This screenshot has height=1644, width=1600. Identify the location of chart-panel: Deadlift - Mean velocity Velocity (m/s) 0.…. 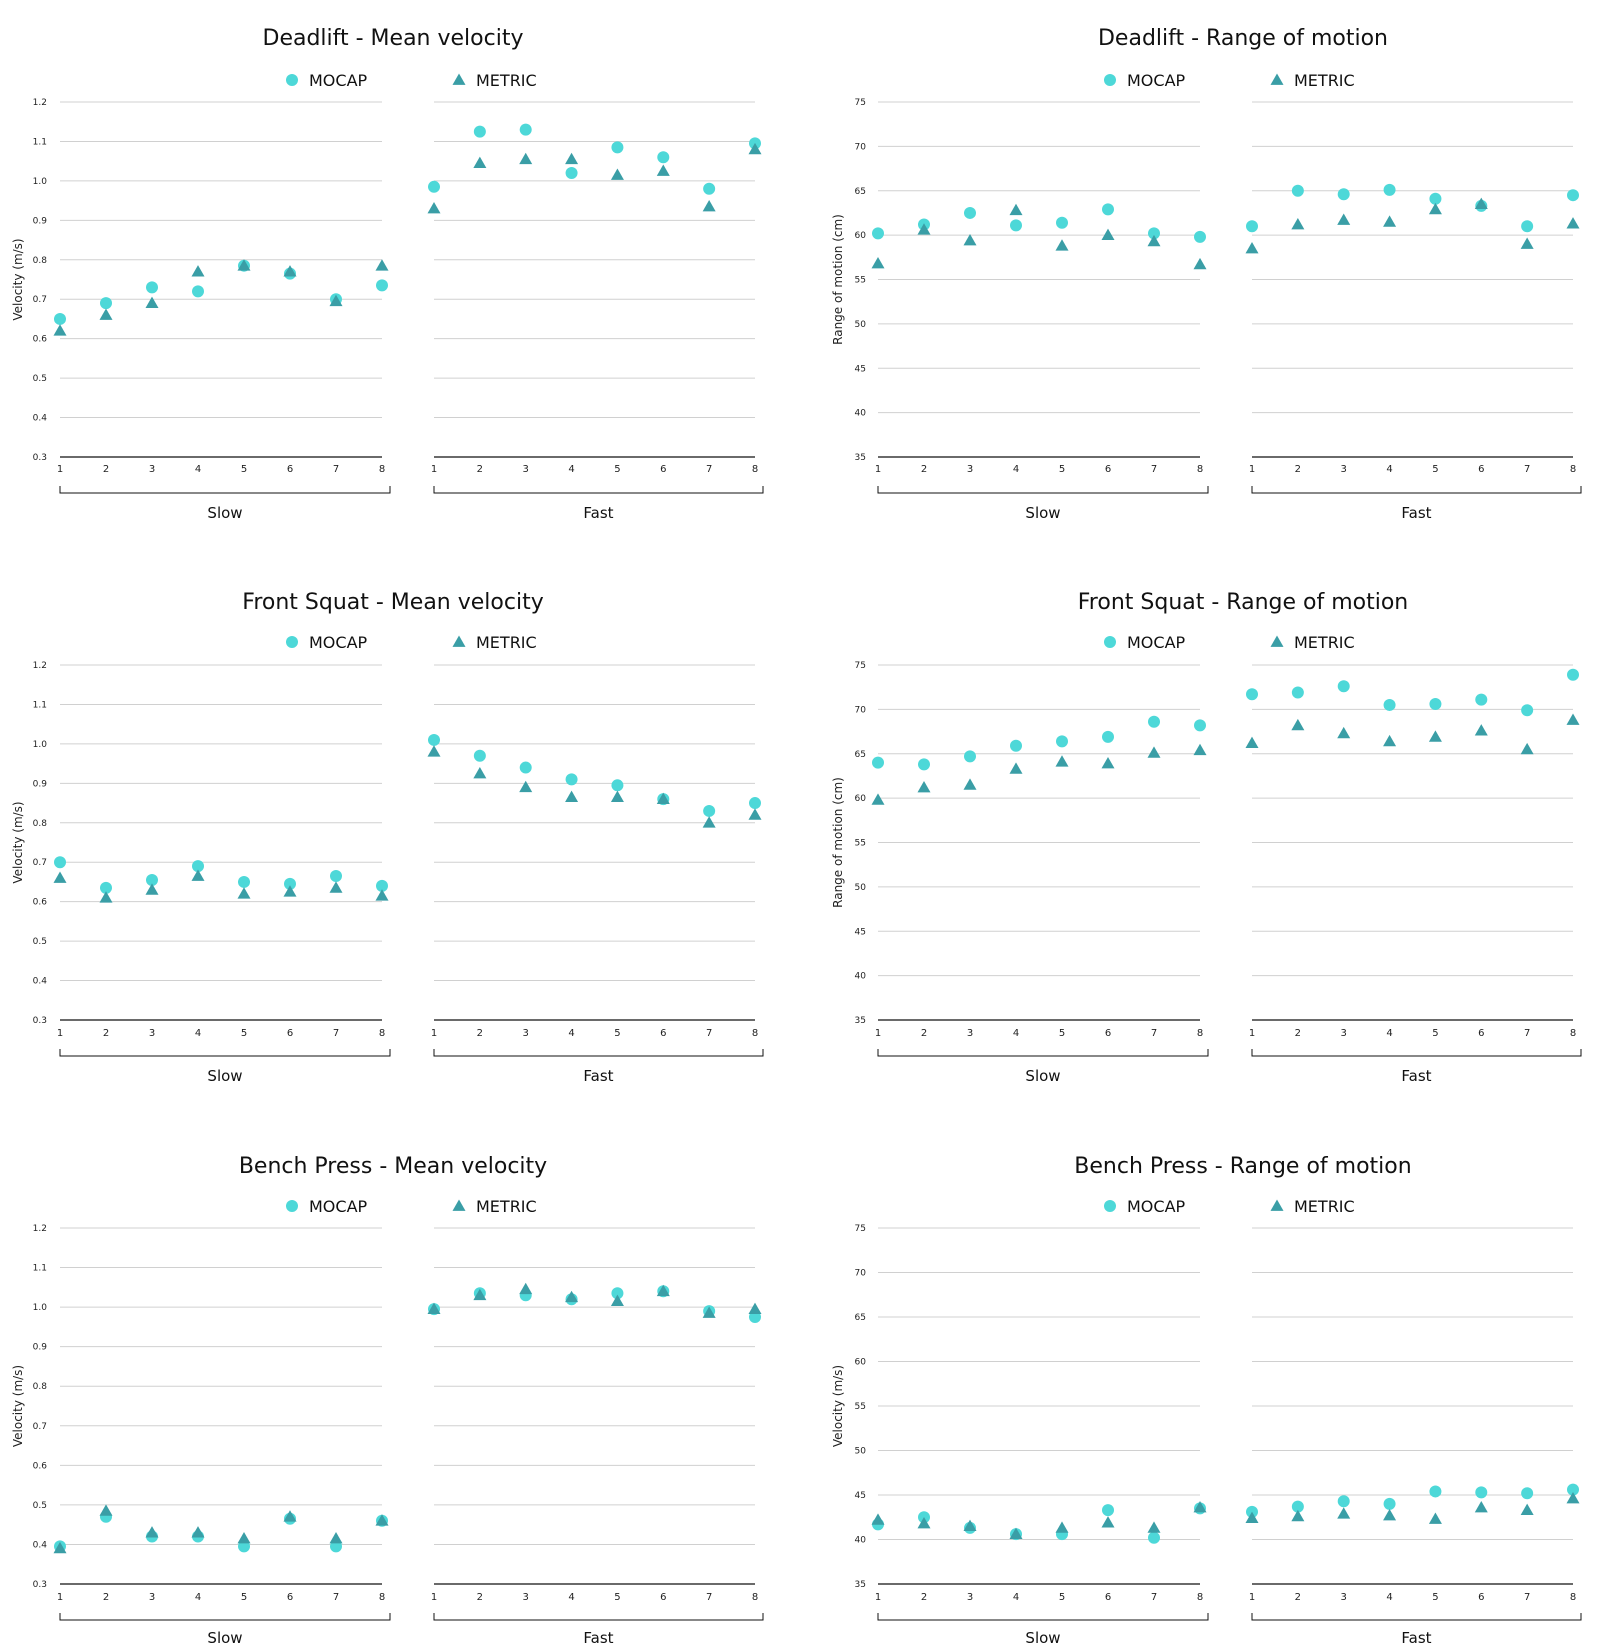
(387, 274).